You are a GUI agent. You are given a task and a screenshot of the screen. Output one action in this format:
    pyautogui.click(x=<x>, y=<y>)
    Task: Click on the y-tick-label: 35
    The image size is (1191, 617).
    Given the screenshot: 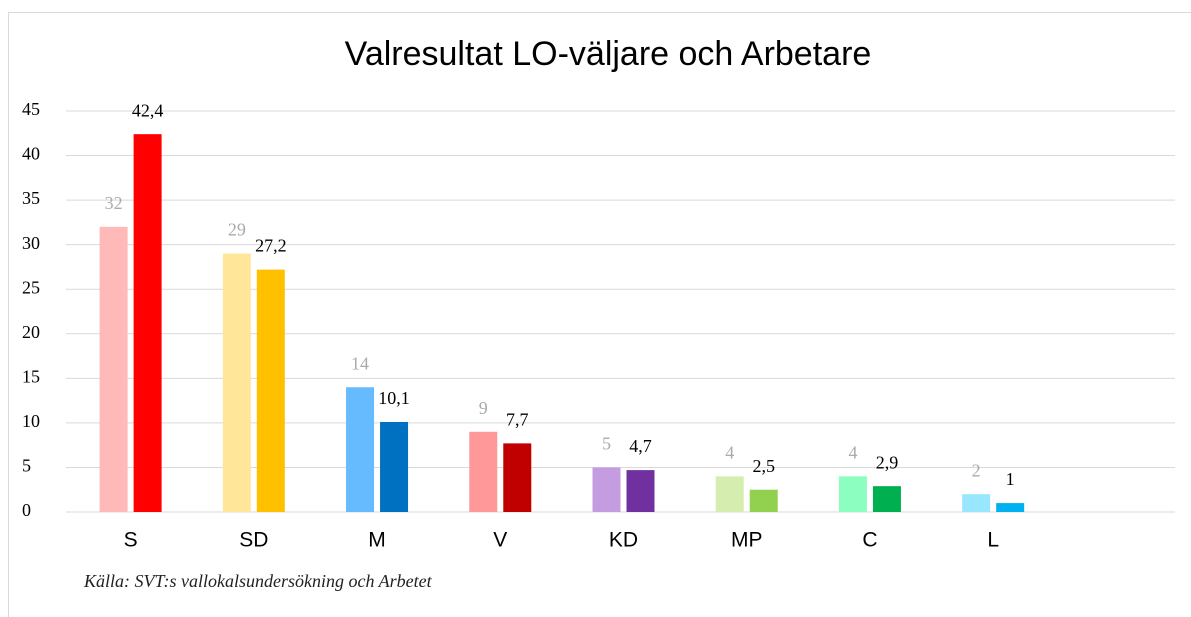 What is the action you would take?
    pyautogui.click(x=31, y=198)
    